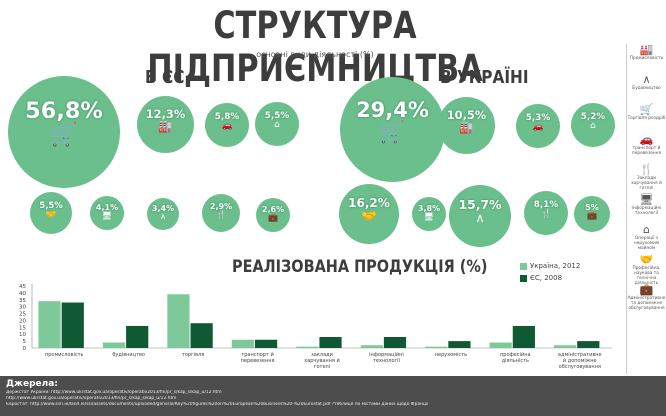 This screenshot has width=666, height=416. I want to click on x-tick-label: будівництво, so click(128, 355).